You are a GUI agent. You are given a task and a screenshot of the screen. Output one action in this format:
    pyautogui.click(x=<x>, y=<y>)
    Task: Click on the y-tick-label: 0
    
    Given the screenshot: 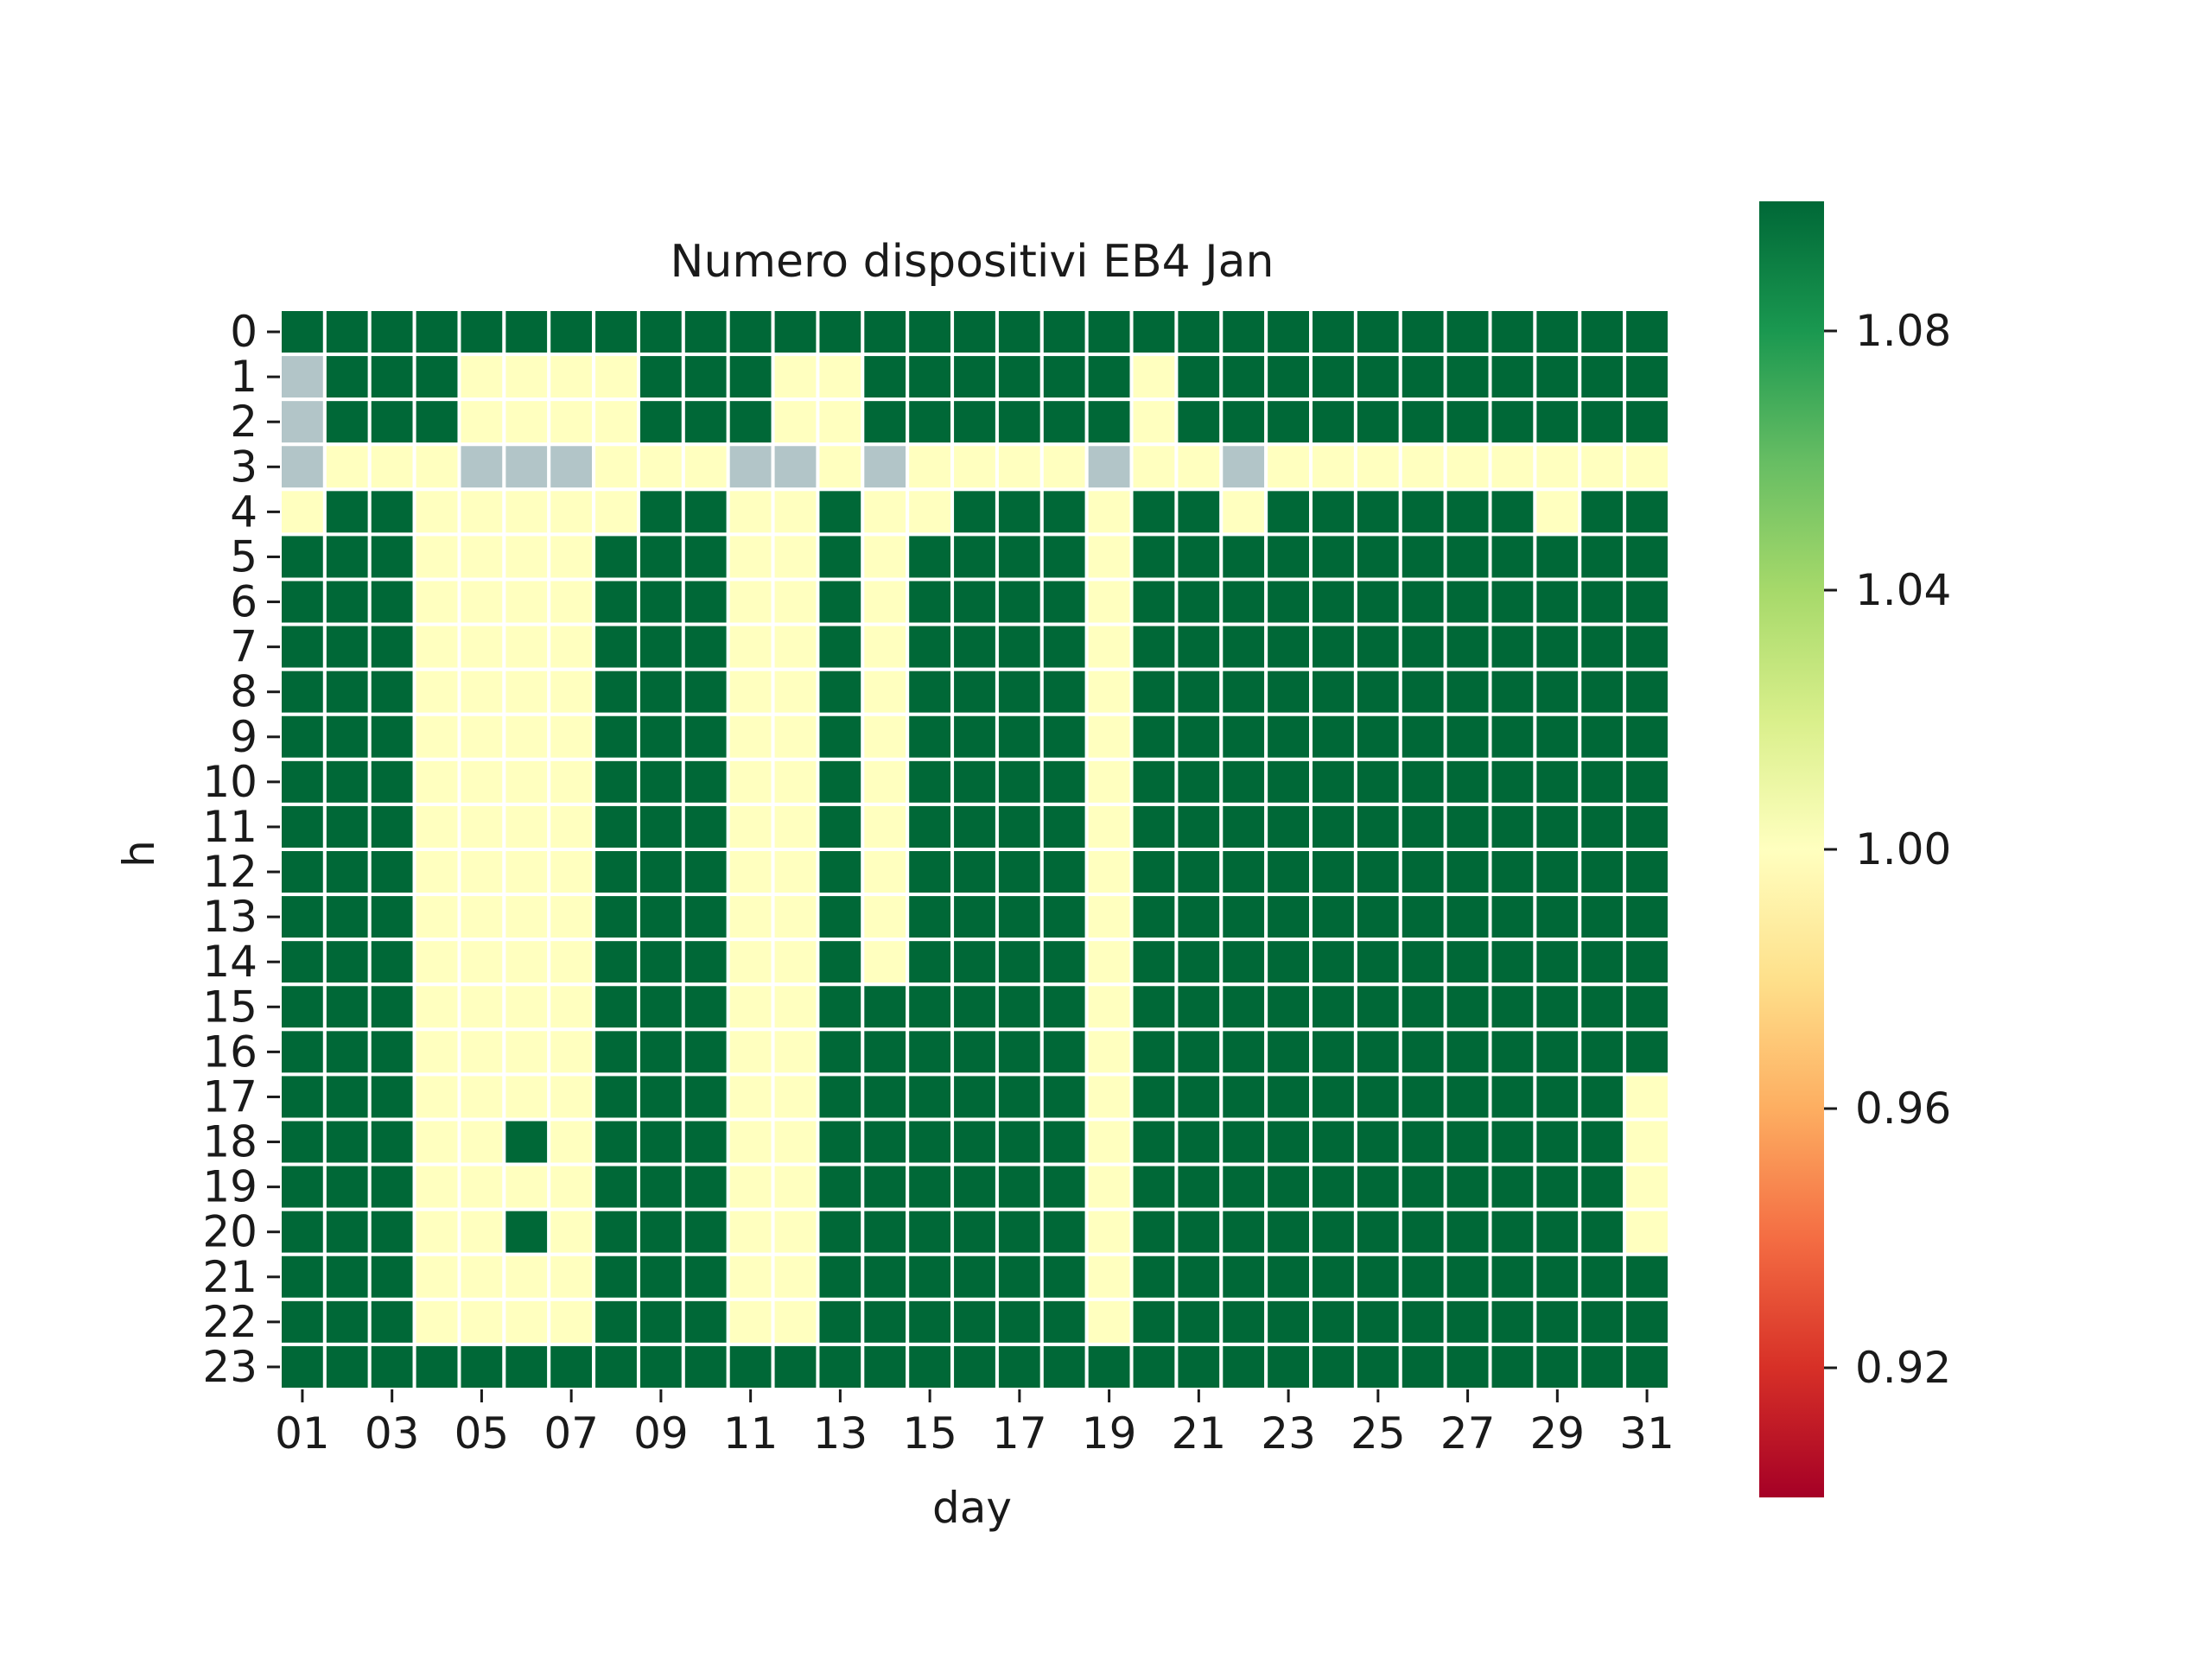 What is the action you would take?
    pyautogui.click(x=243, y=332)
    